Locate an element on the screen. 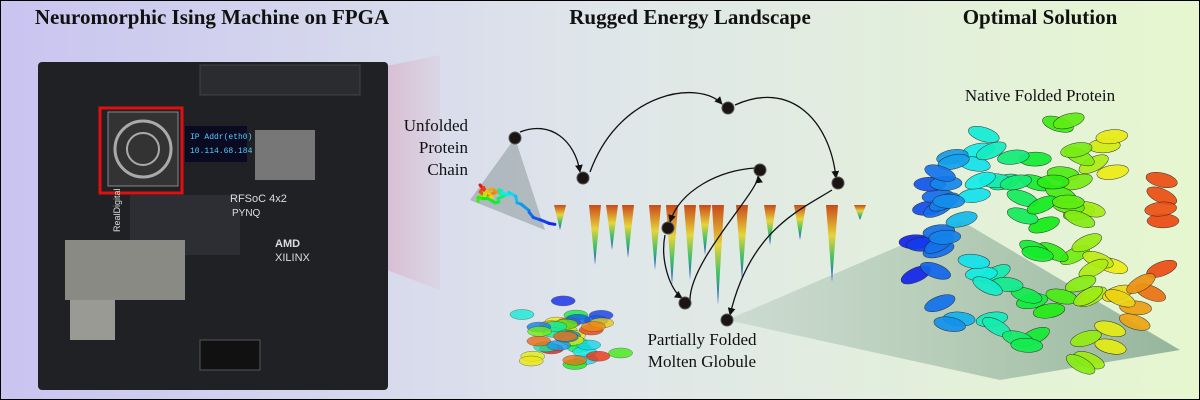 The image size is (1200, 400). display-line: 10.114.68.184 is located at coordinates (221, 151).